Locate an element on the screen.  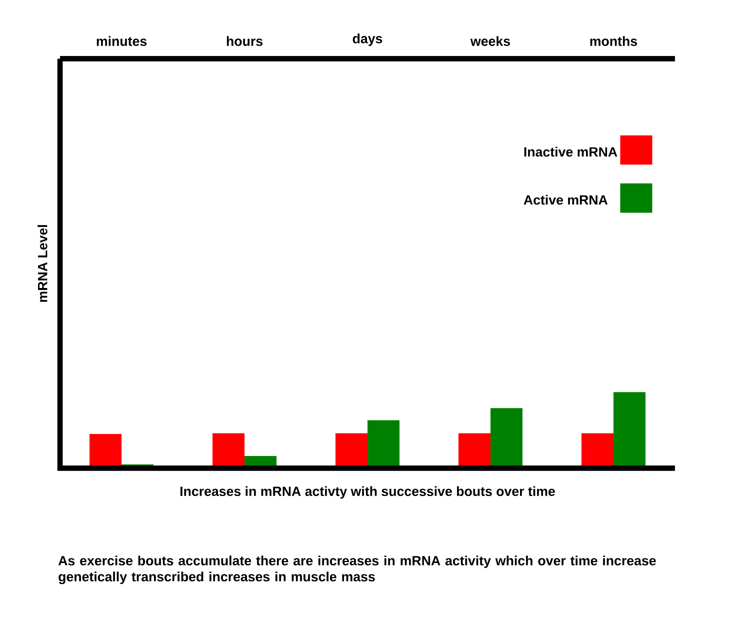
x-tick-label: months is located at coordinates (614, 41).